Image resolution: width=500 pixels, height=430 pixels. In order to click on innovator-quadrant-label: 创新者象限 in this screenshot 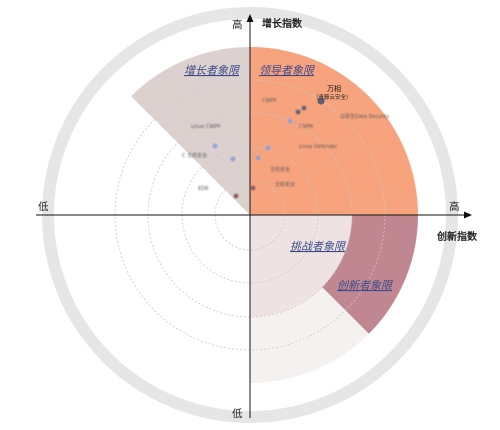, I will do `click(365, 285)`.